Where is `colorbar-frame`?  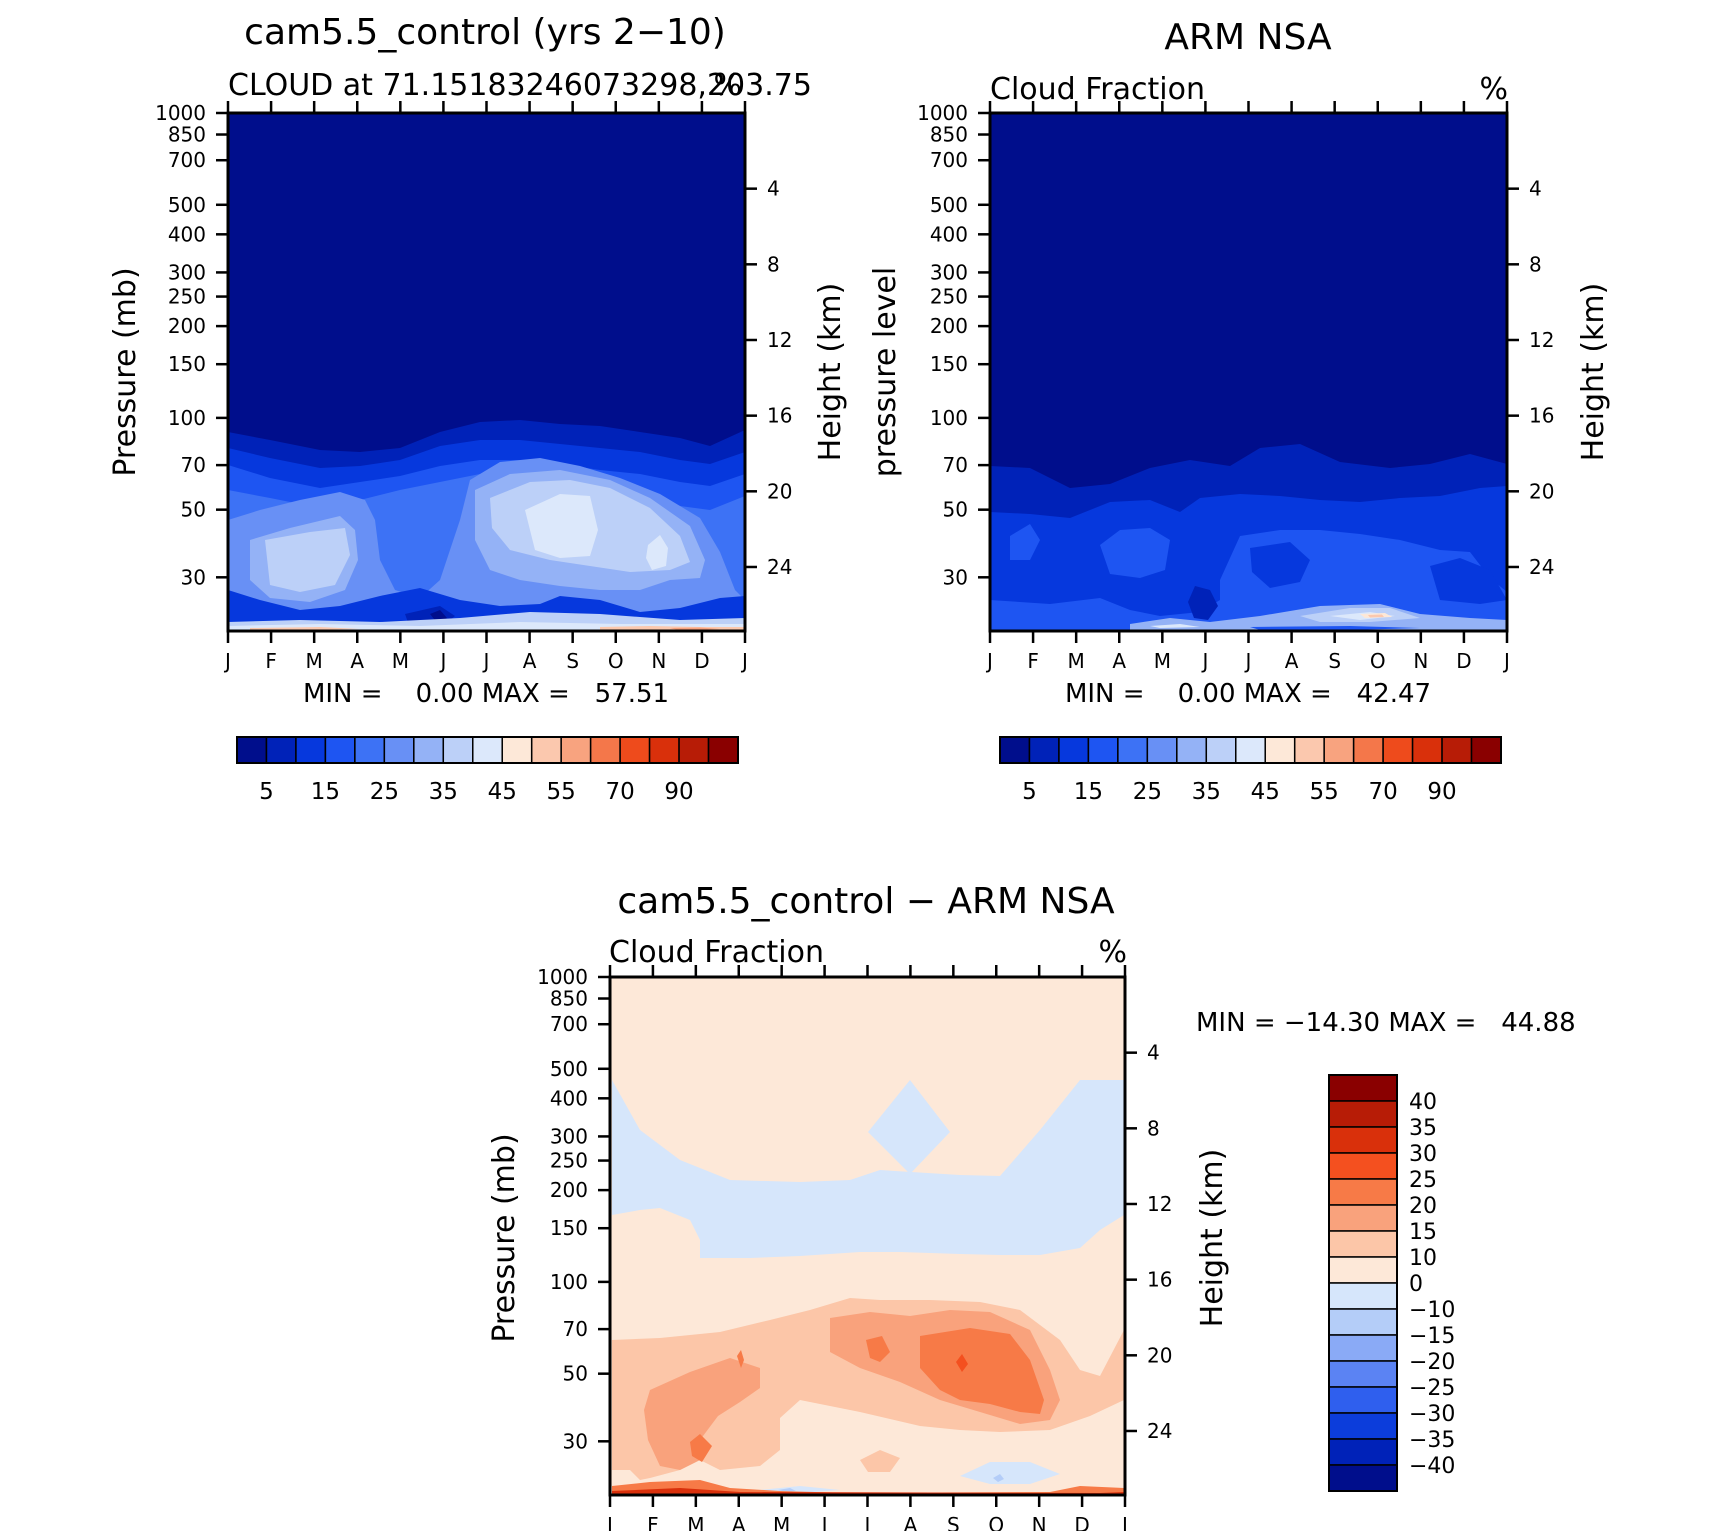 colorbar-frame is located at coordinates (1250, 750).